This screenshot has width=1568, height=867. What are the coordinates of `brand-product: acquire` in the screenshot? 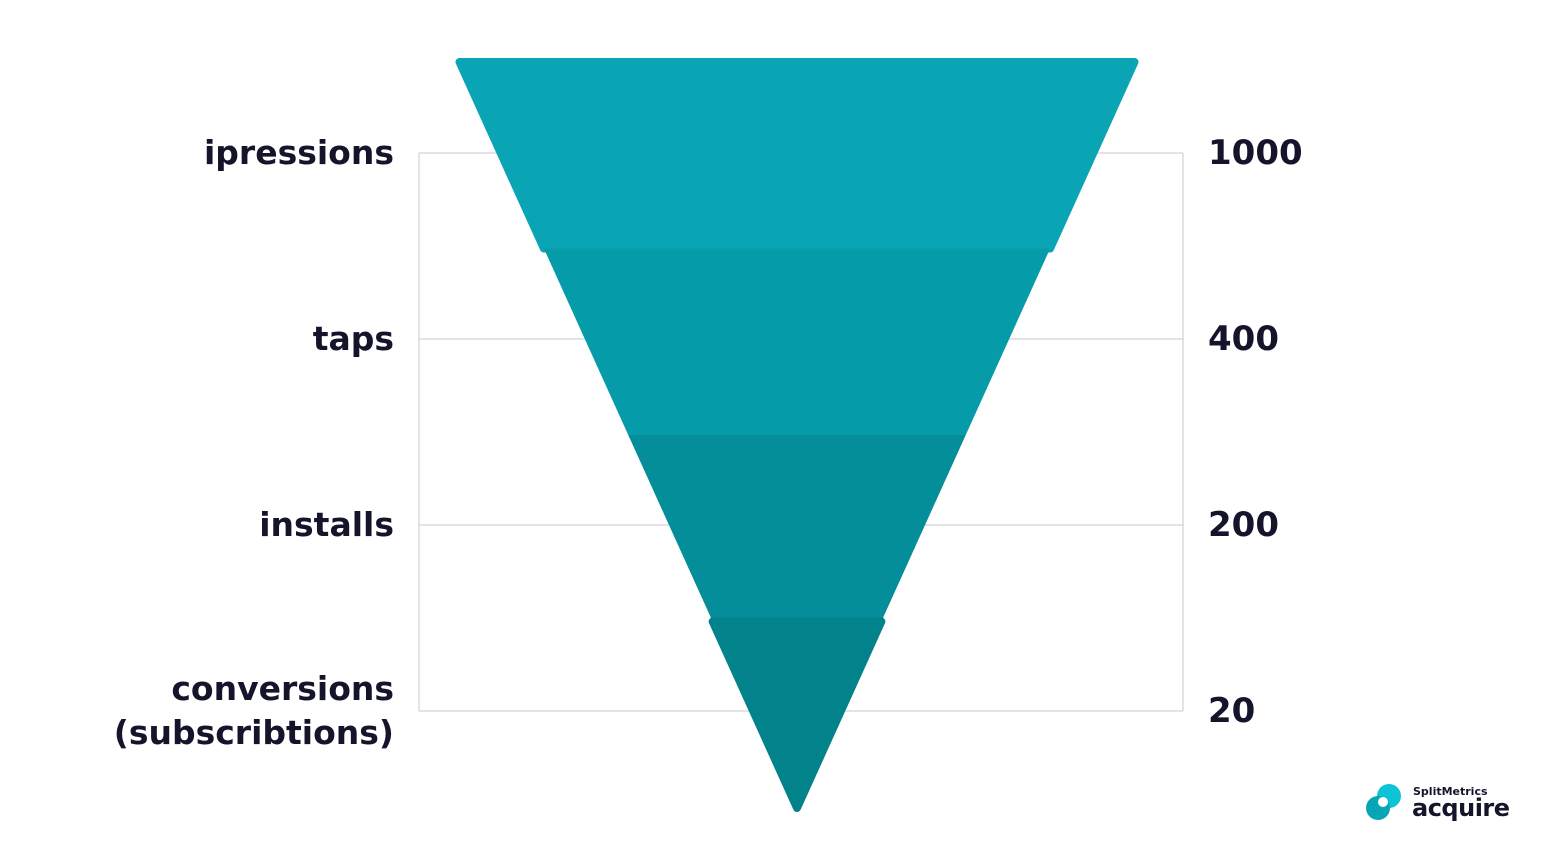 It's located at (1461, 808).